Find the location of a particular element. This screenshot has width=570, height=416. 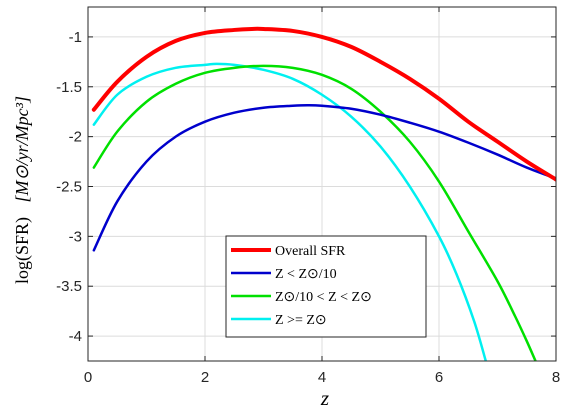

y-tick-label: -3 is located at coordinates (75, 236).